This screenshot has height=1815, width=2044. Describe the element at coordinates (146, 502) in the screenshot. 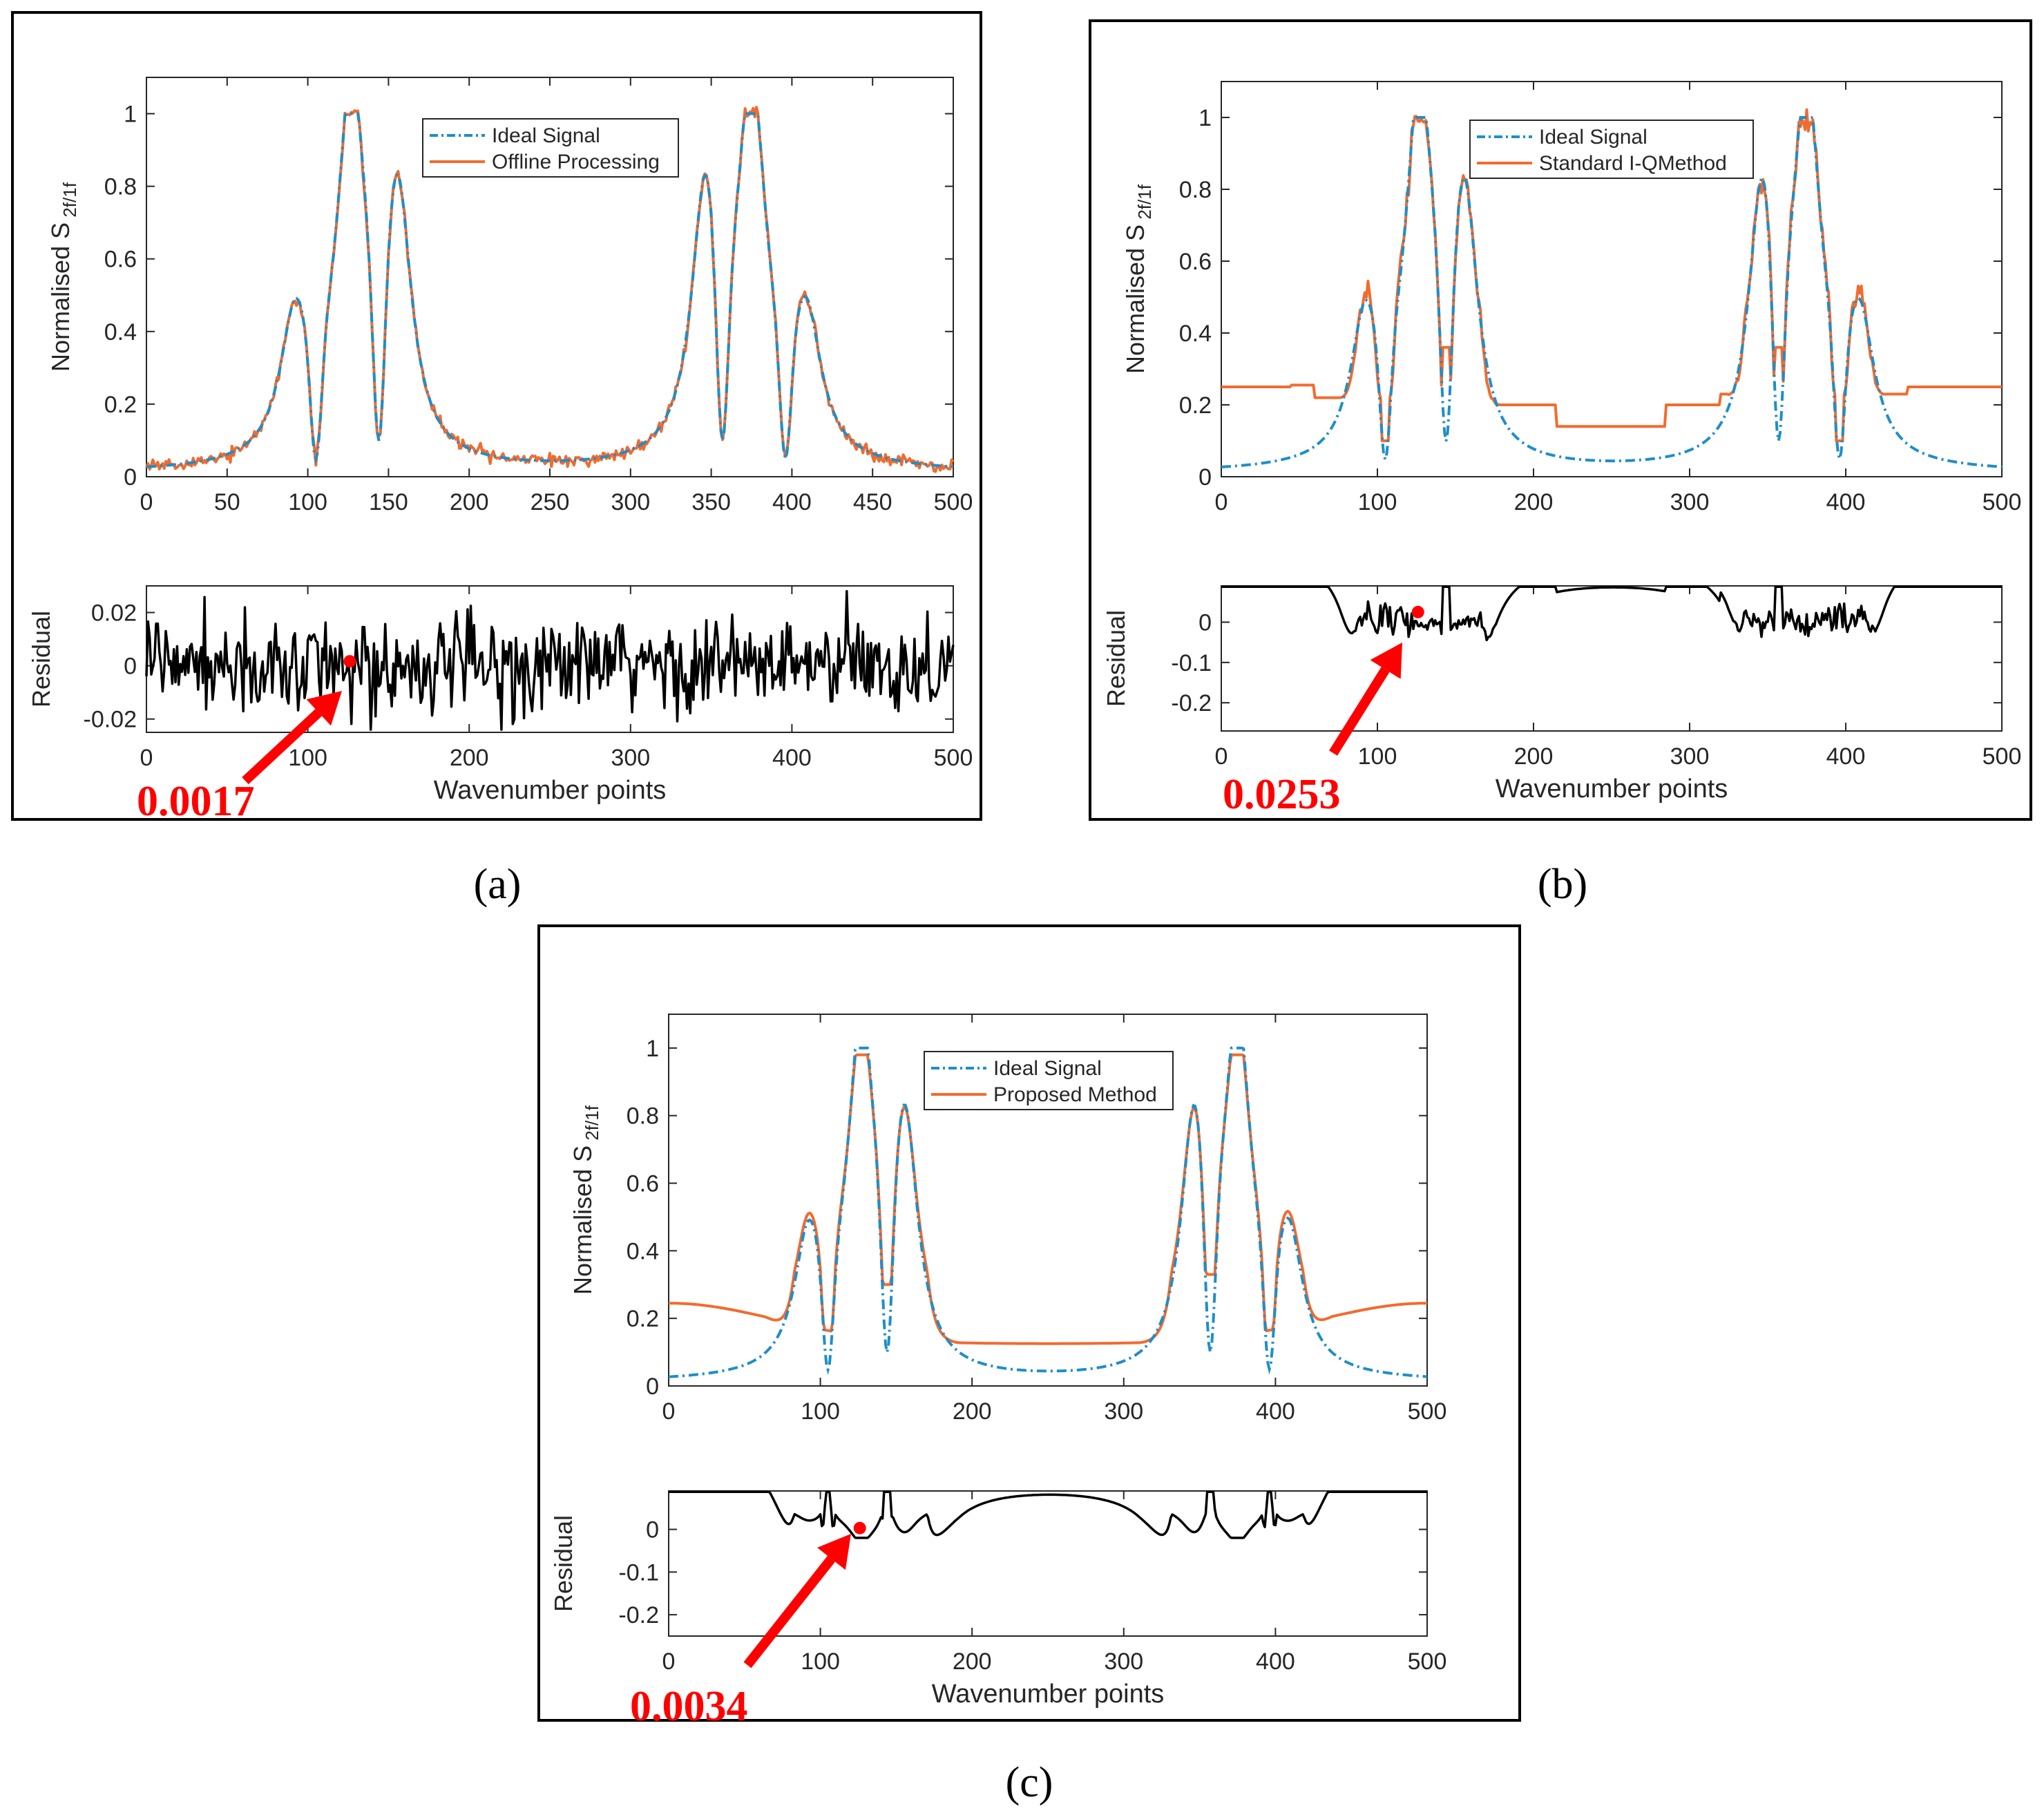

I see `panel-a-main-xtick-label: 0` at that location.